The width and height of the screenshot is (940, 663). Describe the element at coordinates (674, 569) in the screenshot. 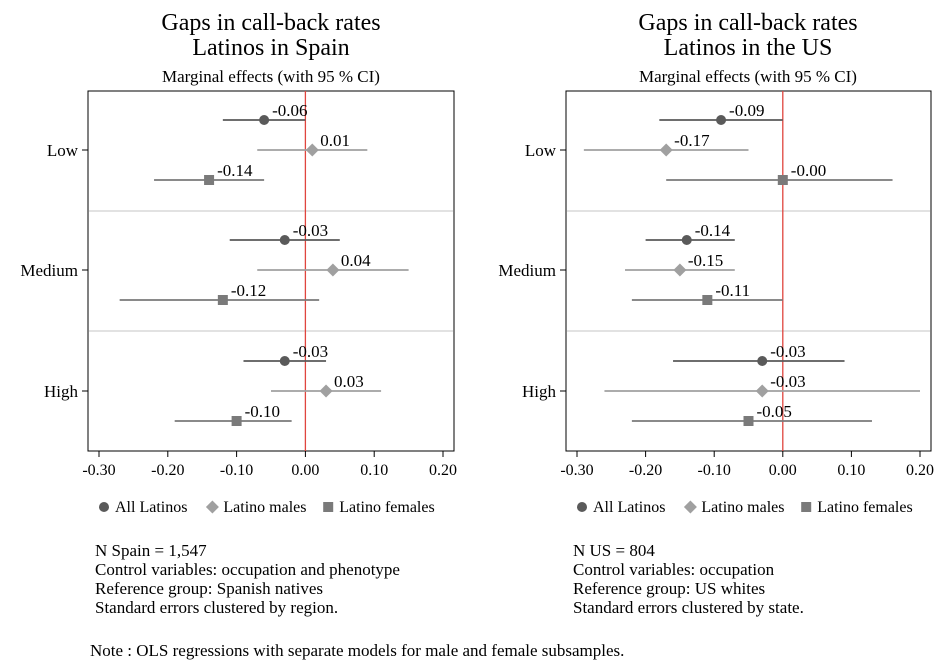

I see `info-line: Control variables: occupation` at that location.